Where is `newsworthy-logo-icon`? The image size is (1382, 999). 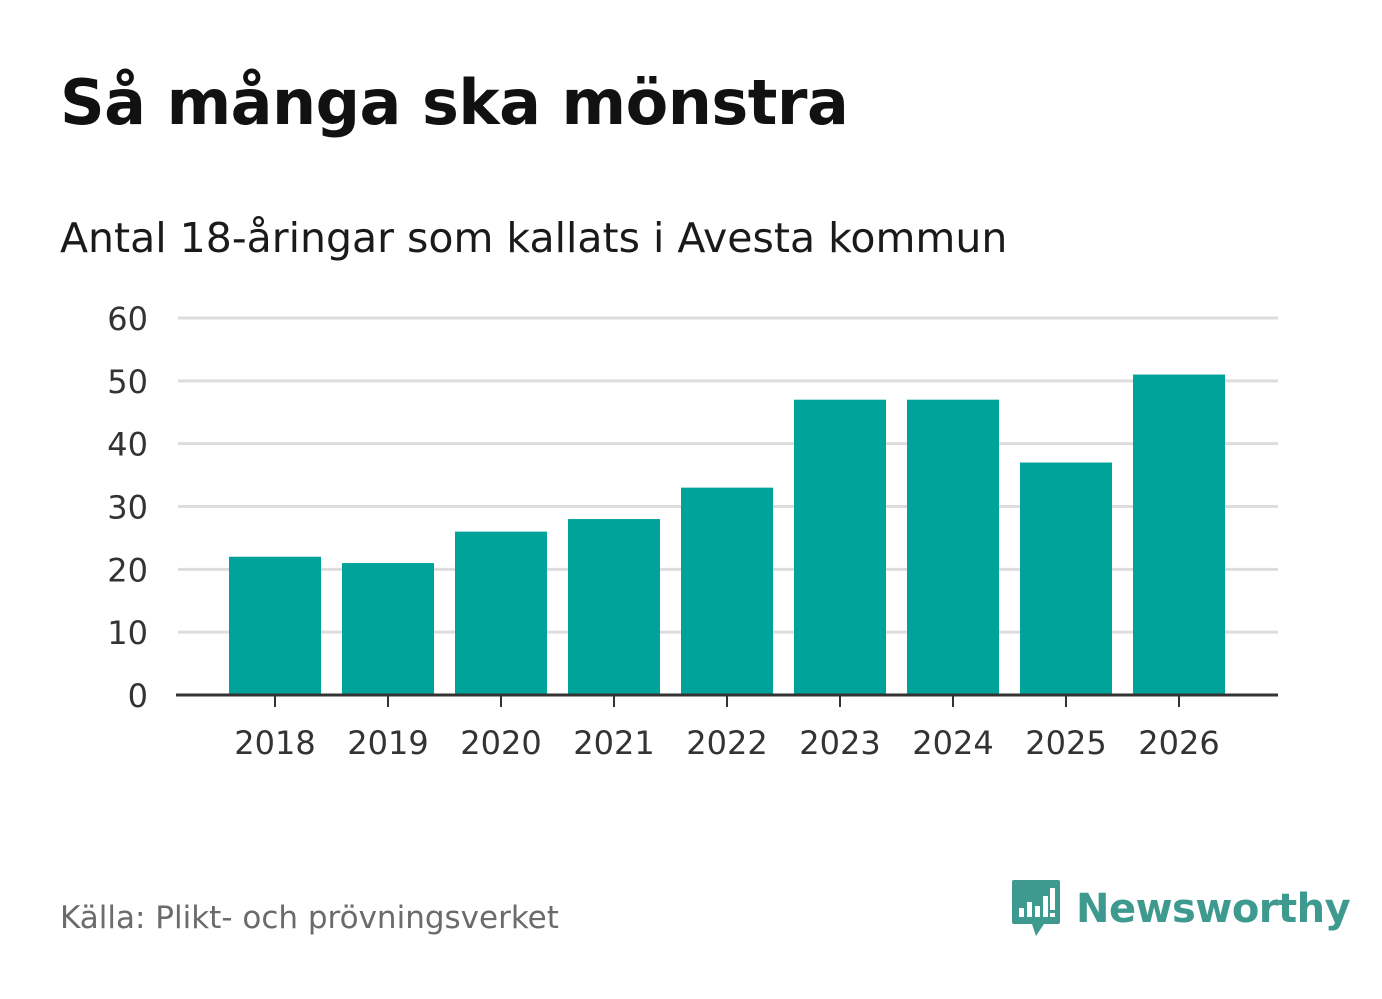 newsworthy-logo-icon is located at coordinates (1036, 908).